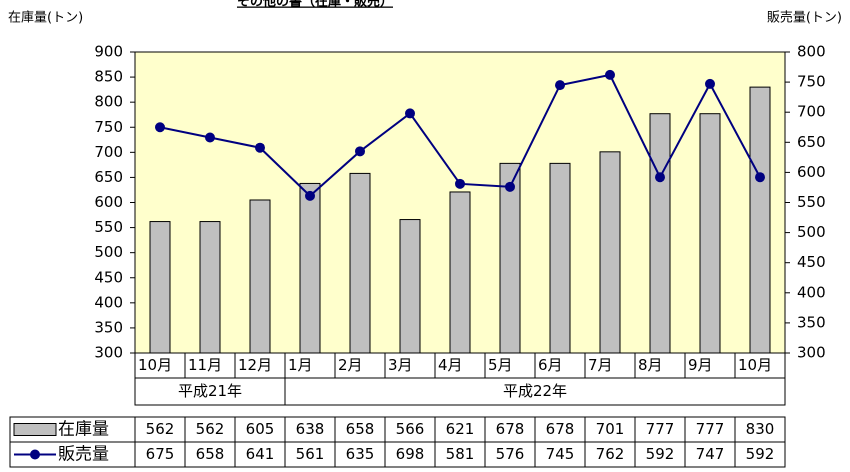  I want to click on y2-tick-label: 750, so click(811, 82).